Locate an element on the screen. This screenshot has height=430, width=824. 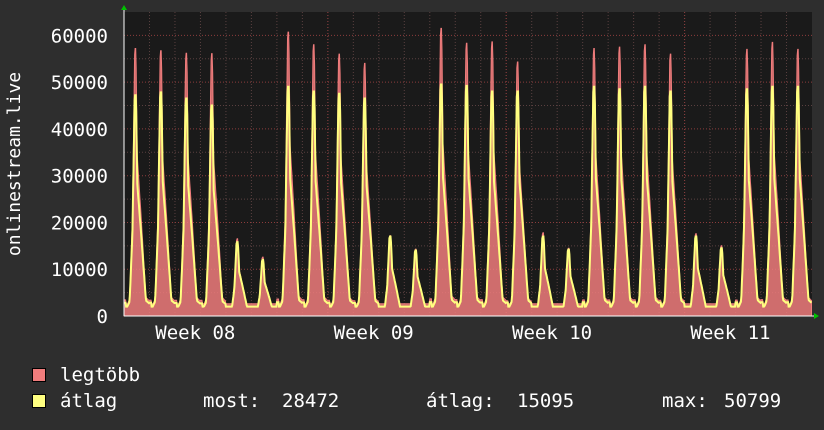
maximum-label: max: is located at coordinates (685, 401).